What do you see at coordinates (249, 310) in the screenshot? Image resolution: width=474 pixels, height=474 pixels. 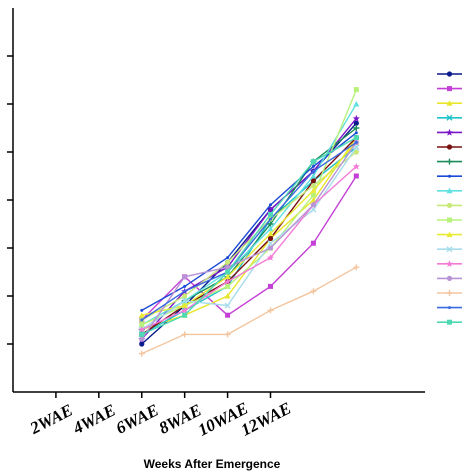 I see `series-line` at bounding box center [249, 310].